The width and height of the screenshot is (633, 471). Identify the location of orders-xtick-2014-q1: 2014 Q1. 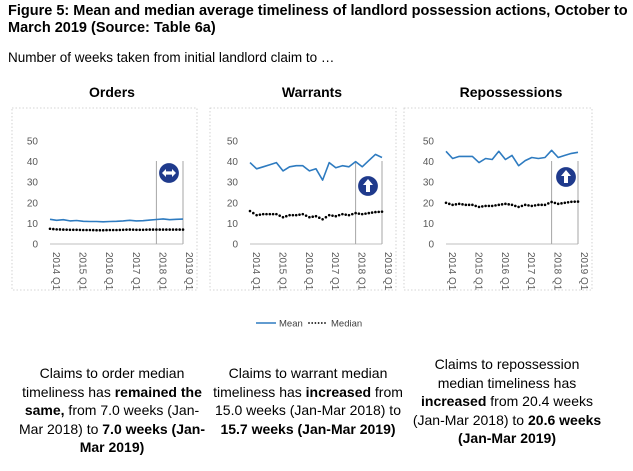
(55, 271).